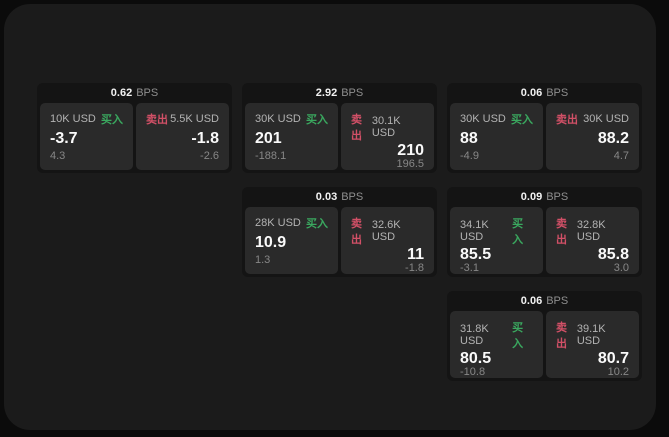  What do you see at coordinates (473, 372) in the screenshot?
I see `buy-sub-value: -10.8` at bounding box center [473, 372].